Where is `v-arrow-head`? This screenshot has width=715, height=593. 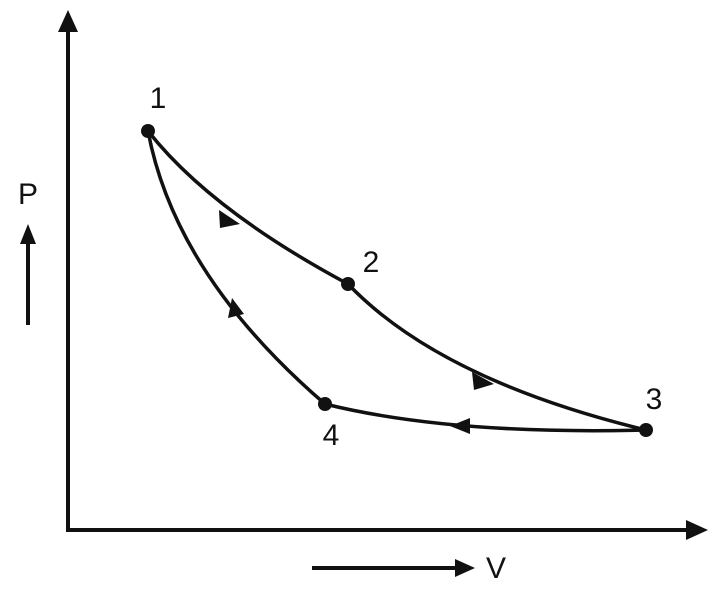 v-arrow-head is located at coordinates (465, 568).